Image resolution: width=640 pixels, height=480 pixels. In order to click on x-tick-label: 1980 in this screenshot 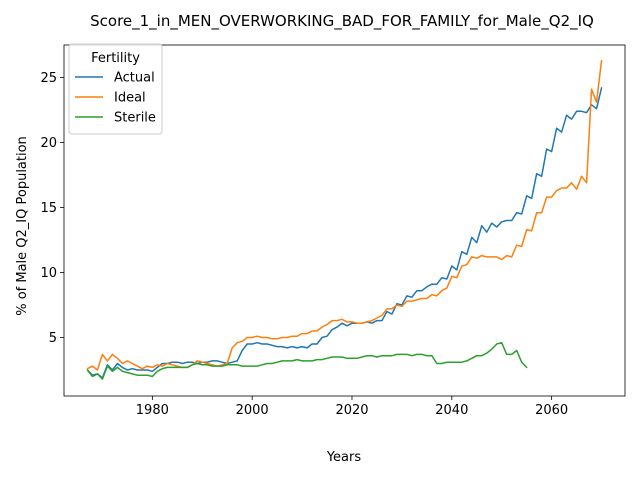, I will do `click(152, 410)`.